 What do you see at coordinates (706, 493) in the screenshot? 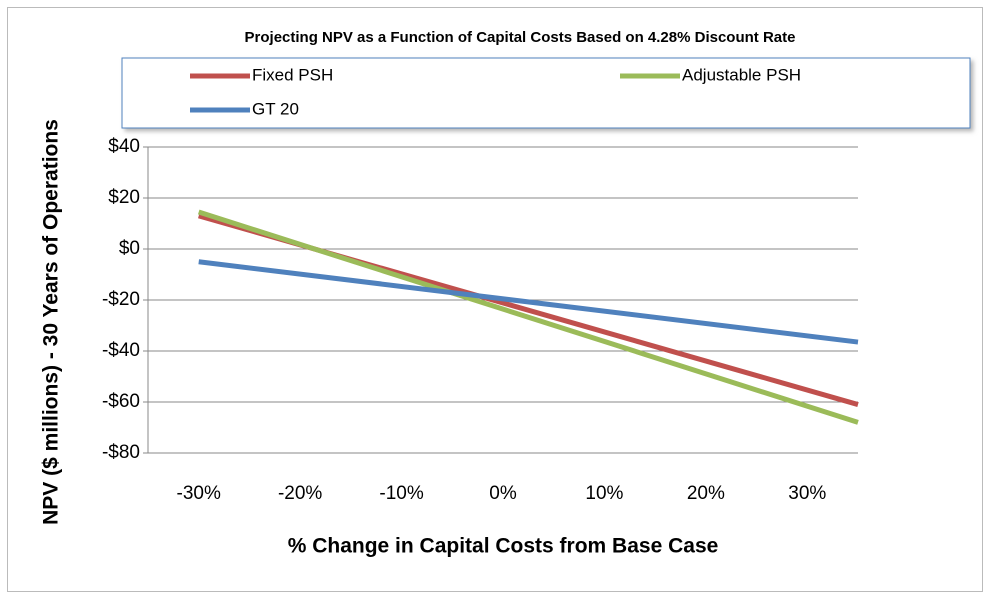
I see `x-tick-label: 20%` at bounding box center [706, 493].